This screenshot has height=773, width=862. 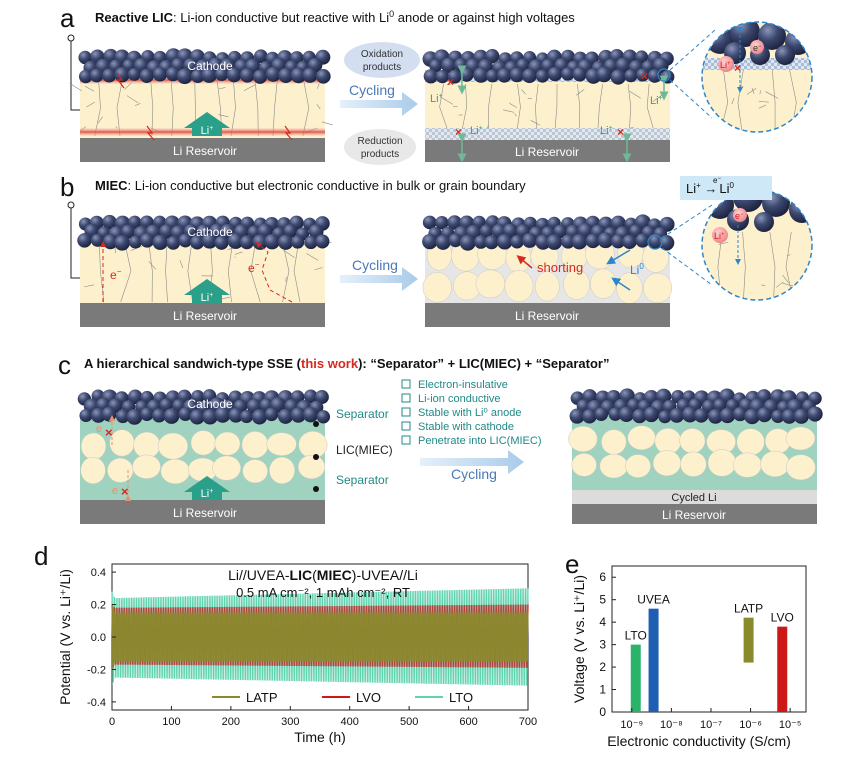 What do you see at coordinates (65, 637) in the screenshot?
I see `y-axis-label: Potential (V vs. Li⁺/Li)` at bounding box center [65, 637].